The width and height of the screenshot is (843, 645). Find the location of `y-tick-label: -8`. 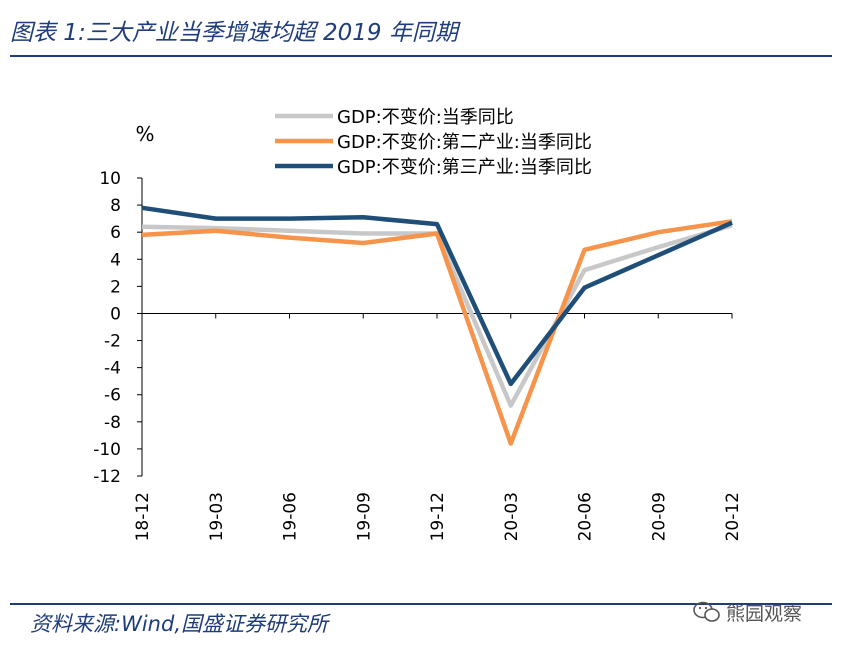

y-tick-label: -8 is located at coordinates (112, 423).